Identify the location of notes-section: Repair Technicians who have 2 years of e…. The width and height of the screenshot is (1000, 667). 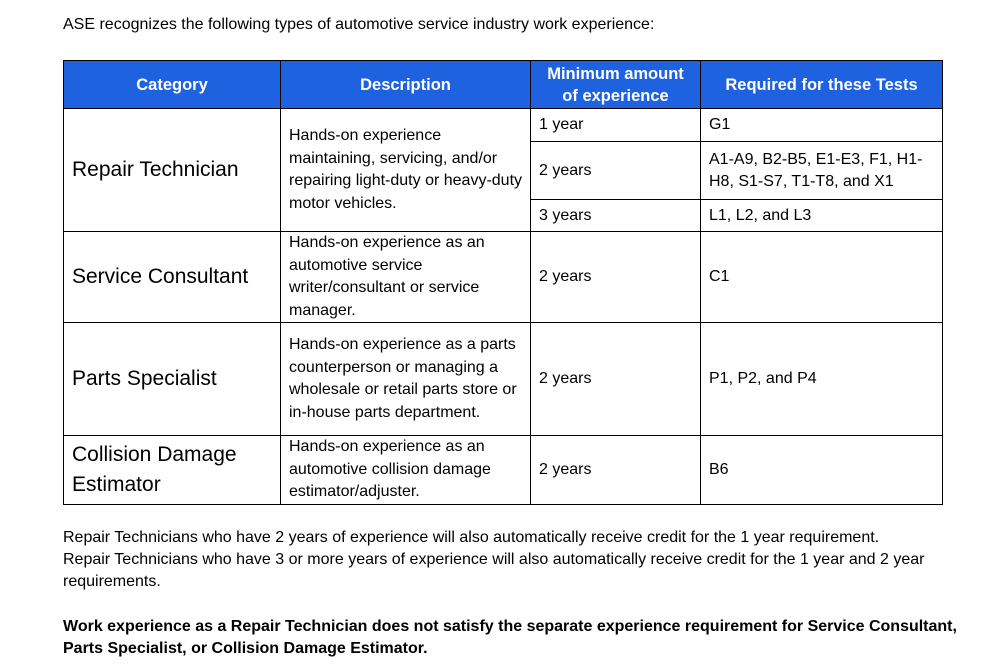
(513, 560).